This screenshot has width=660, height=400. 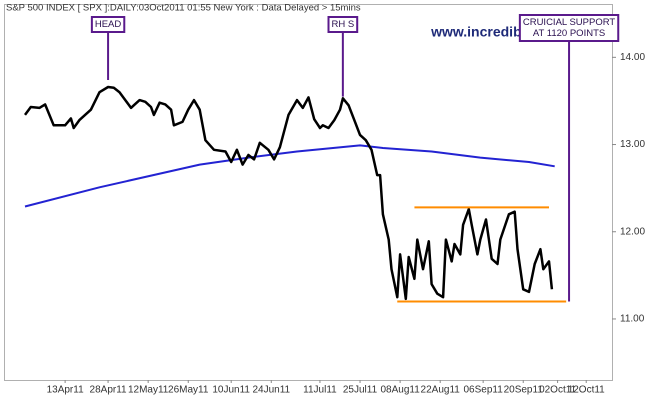 What do you see at coordinates (632, 144) in the screenshot?
I see `y-tick-label: 13.00` at bounding box center [632, 144].